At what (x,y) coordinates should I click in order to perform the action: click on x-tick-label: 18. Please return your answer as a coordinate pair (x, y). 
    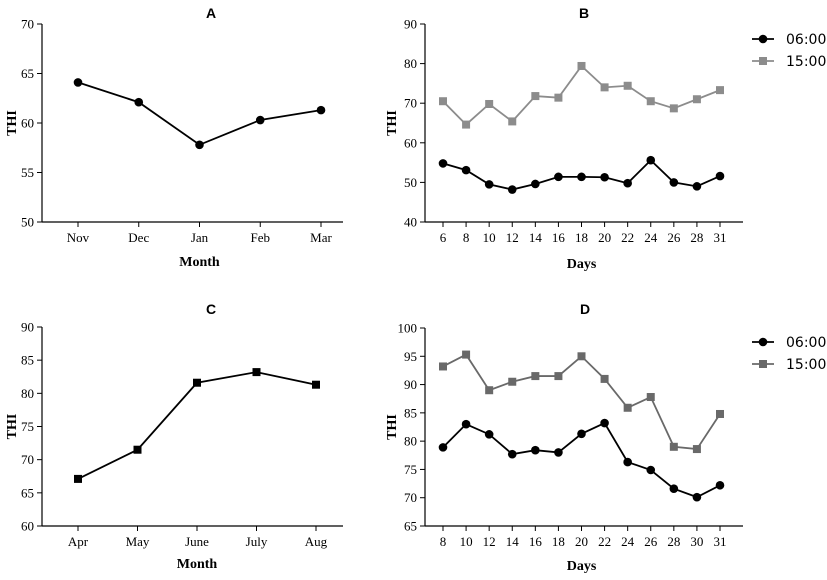
    Looking at the image, I should click on (558, 541).